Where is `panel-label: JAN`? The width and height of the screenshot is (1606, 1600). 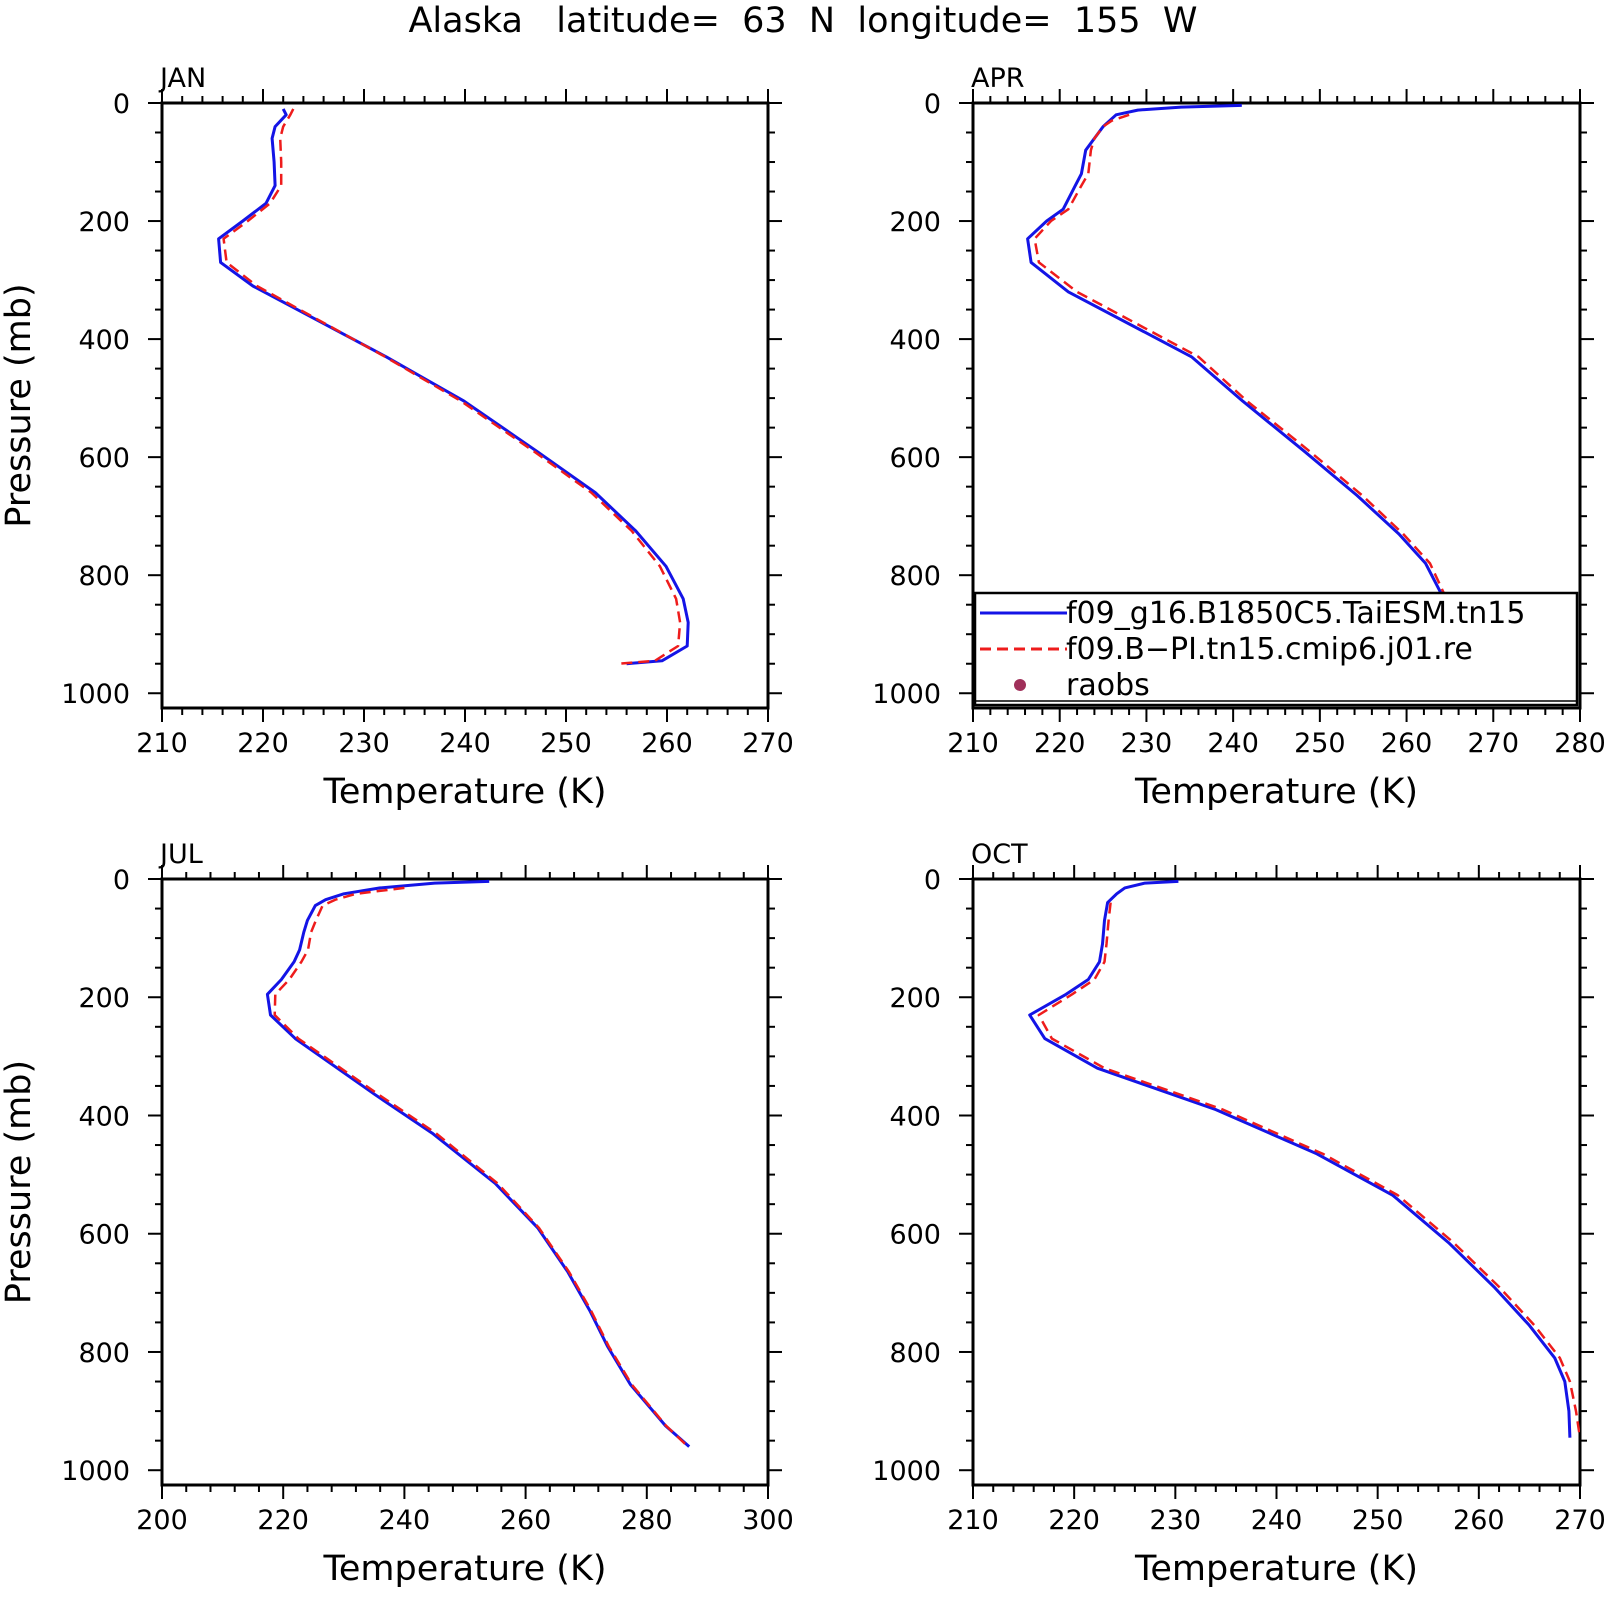
panel-label: JAN is located at coordinates (182, 78).